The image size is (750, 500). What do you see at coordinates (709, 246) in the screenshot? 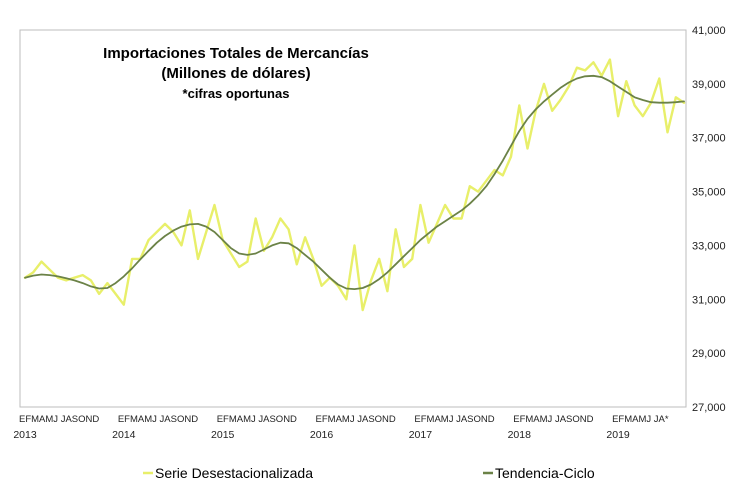
I see `y-tick-label: 33,000` at bounding box center [709, 246].